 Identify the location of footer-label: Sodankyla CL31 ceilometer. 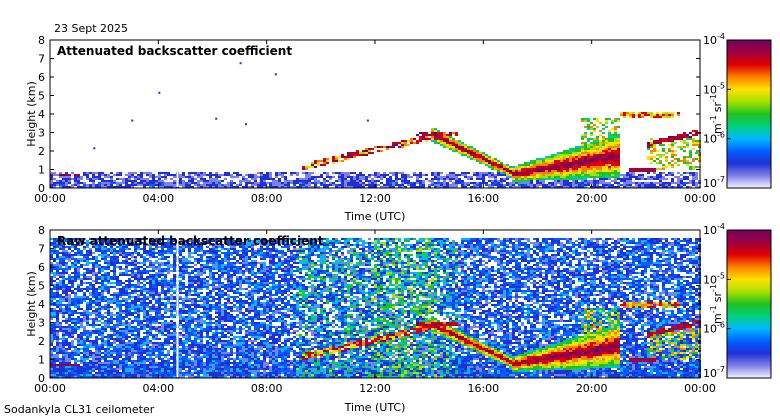
(79, 409).